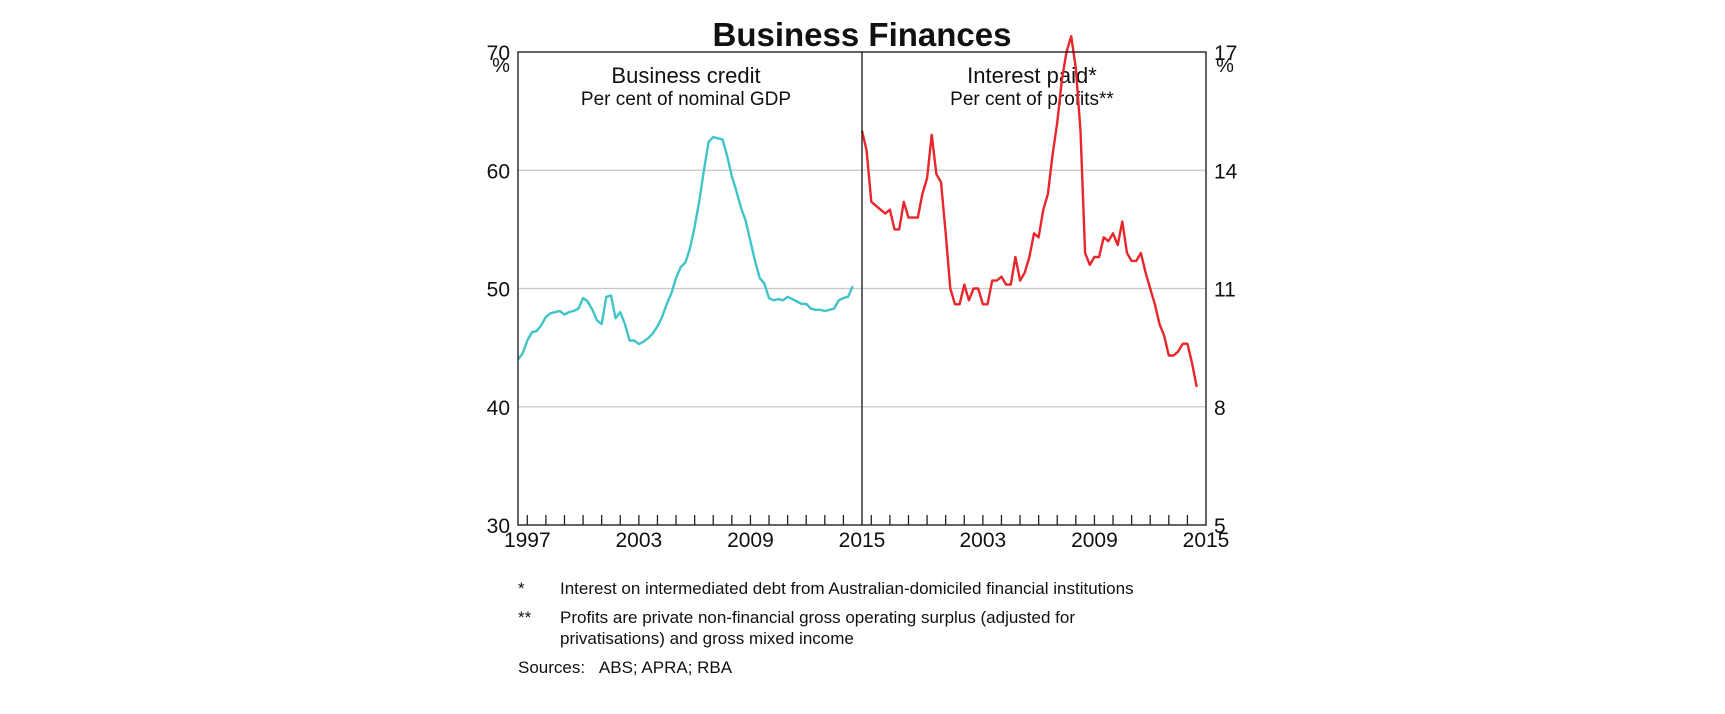  I want to click on sources-text: ABS; APRA; RBA, so click(665, 667).